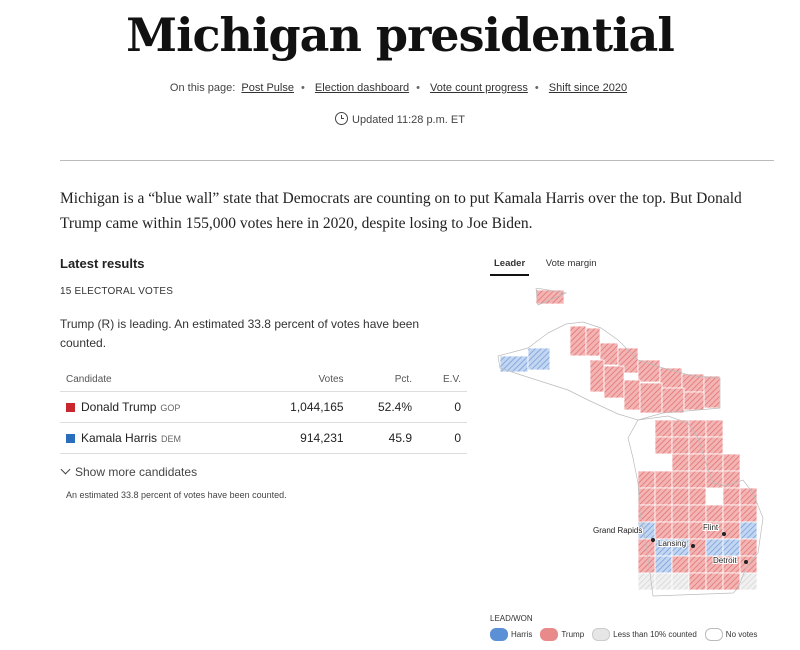 This screenshot has width=800, height=650. I want to click on city-label: Lansing, so click(672, 543).